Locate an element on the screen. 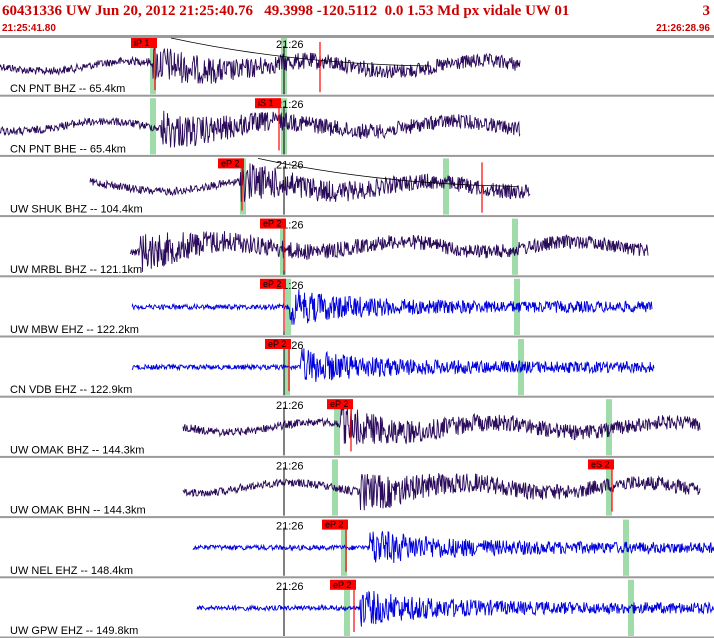  station-label: UW OMAK BHZ -- 144.3km is located at coordinates (77, 450).